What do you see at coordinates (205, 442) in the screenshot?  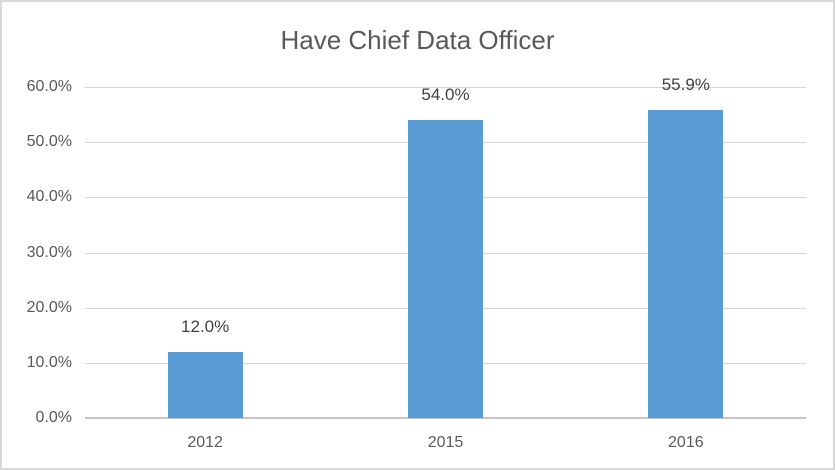 I see `x-tick-label-2012: 2012` at bounding box center [205, 442].